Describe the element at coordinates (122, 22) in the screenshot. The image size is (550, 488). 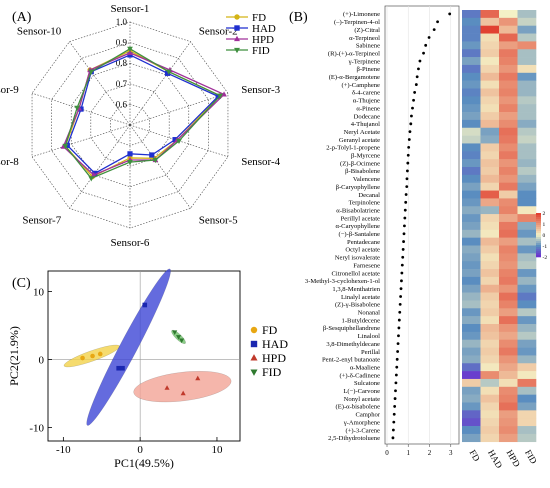
I see `radar-ring-label: 1.0` at that location.